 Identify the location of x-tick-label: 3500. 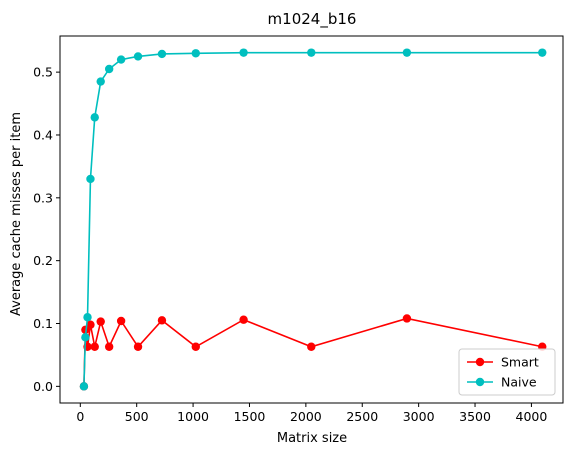
(475, 416).